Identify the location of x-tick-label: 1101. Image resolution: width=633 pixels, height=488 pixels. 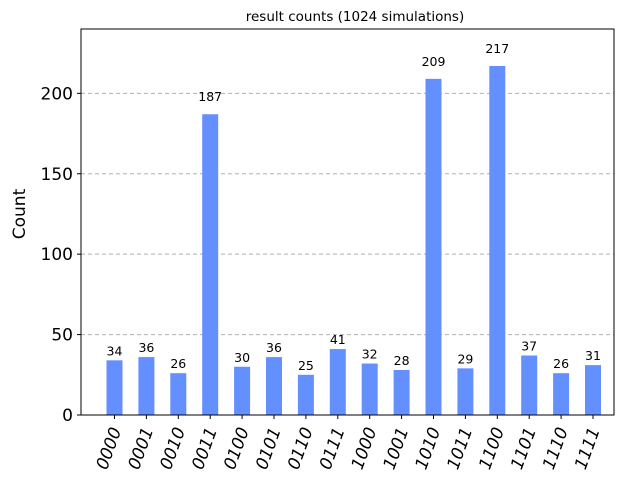
(524, 448).